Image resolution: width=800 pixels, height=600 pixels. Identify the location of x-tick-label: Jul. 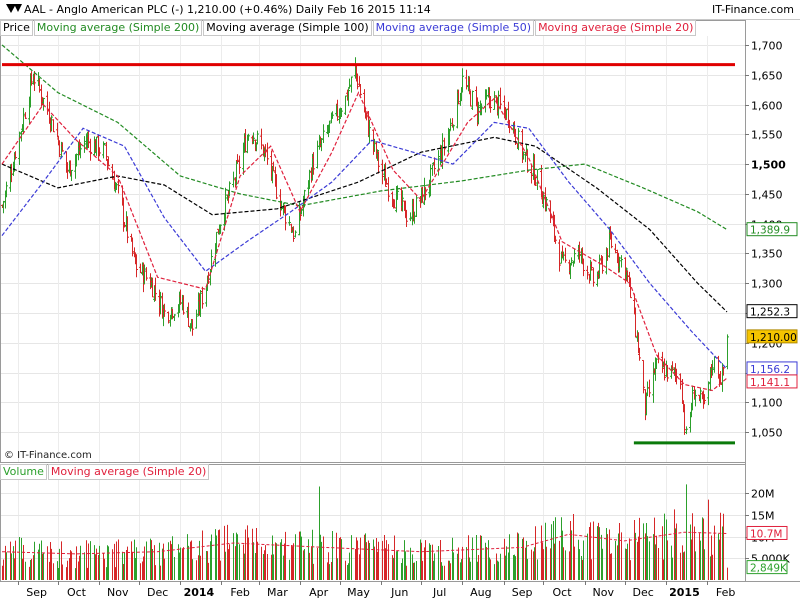
(439, 592).